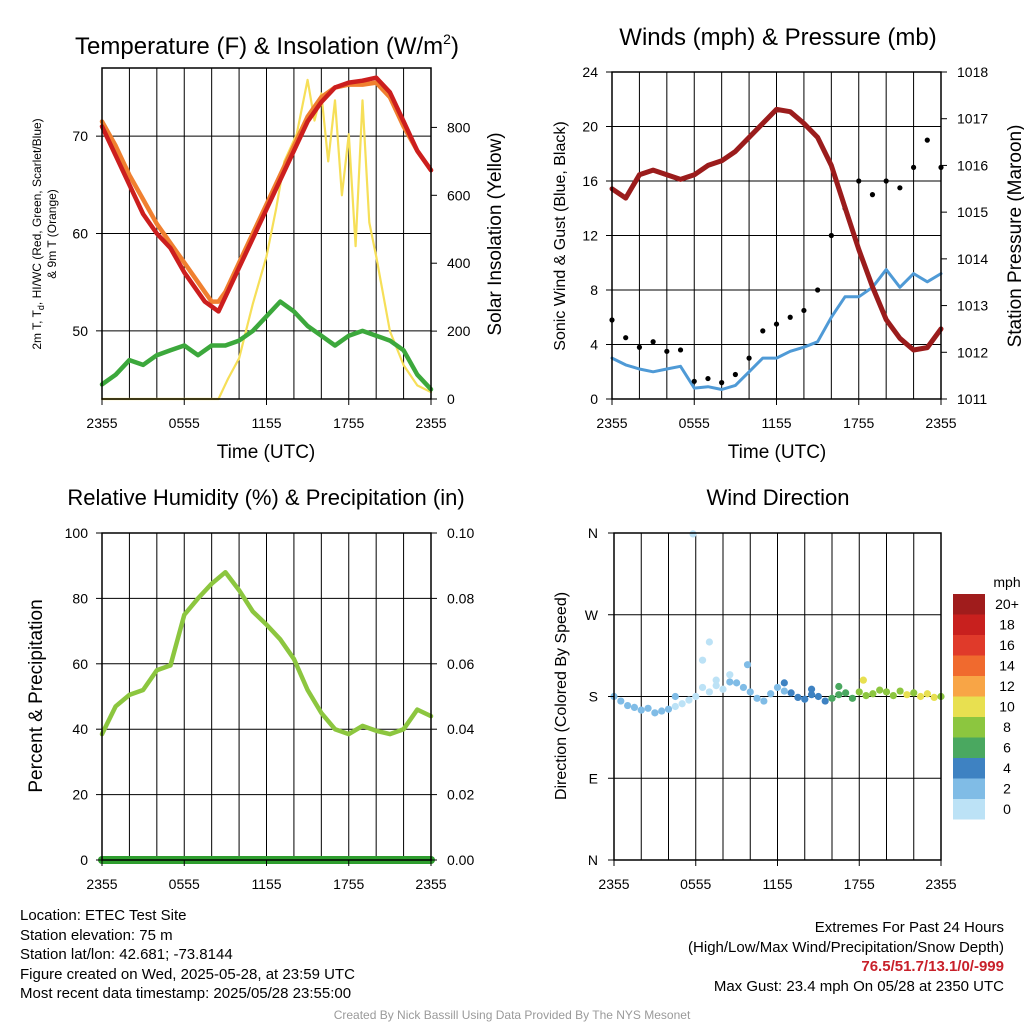 This screenshot has width=1024, height=1024. What do you see at coordinates (451, 399) in the screenshot?
I see `insolation-ytick-label-right: 0` at bounding box center [451, 399].